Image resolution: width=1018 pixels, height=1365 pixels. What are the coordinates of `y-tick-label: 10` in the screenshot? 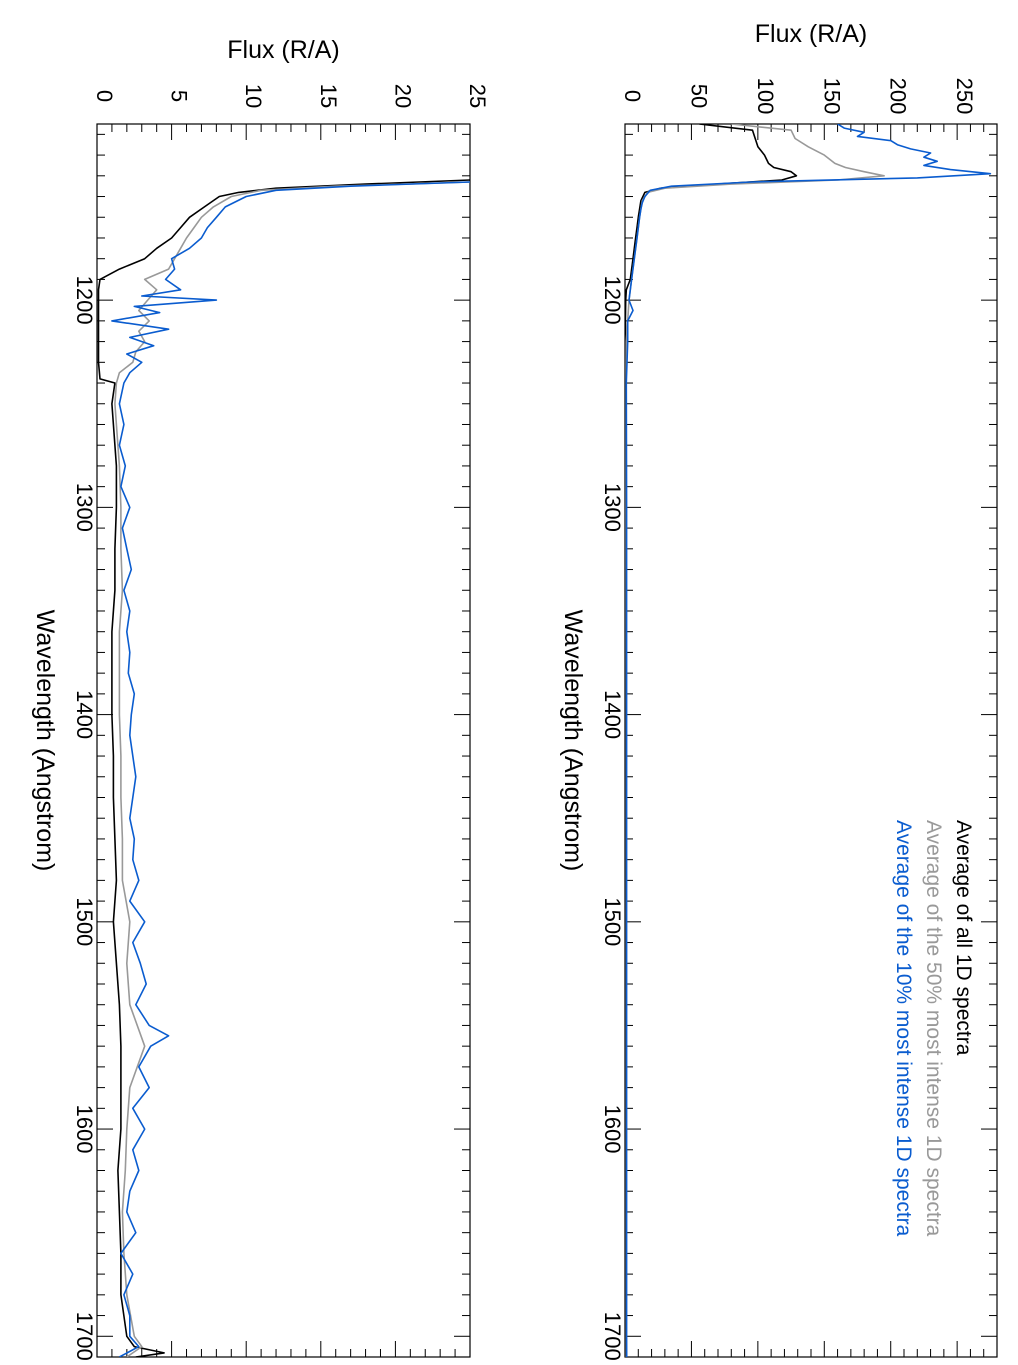 It's located at (253, 96).